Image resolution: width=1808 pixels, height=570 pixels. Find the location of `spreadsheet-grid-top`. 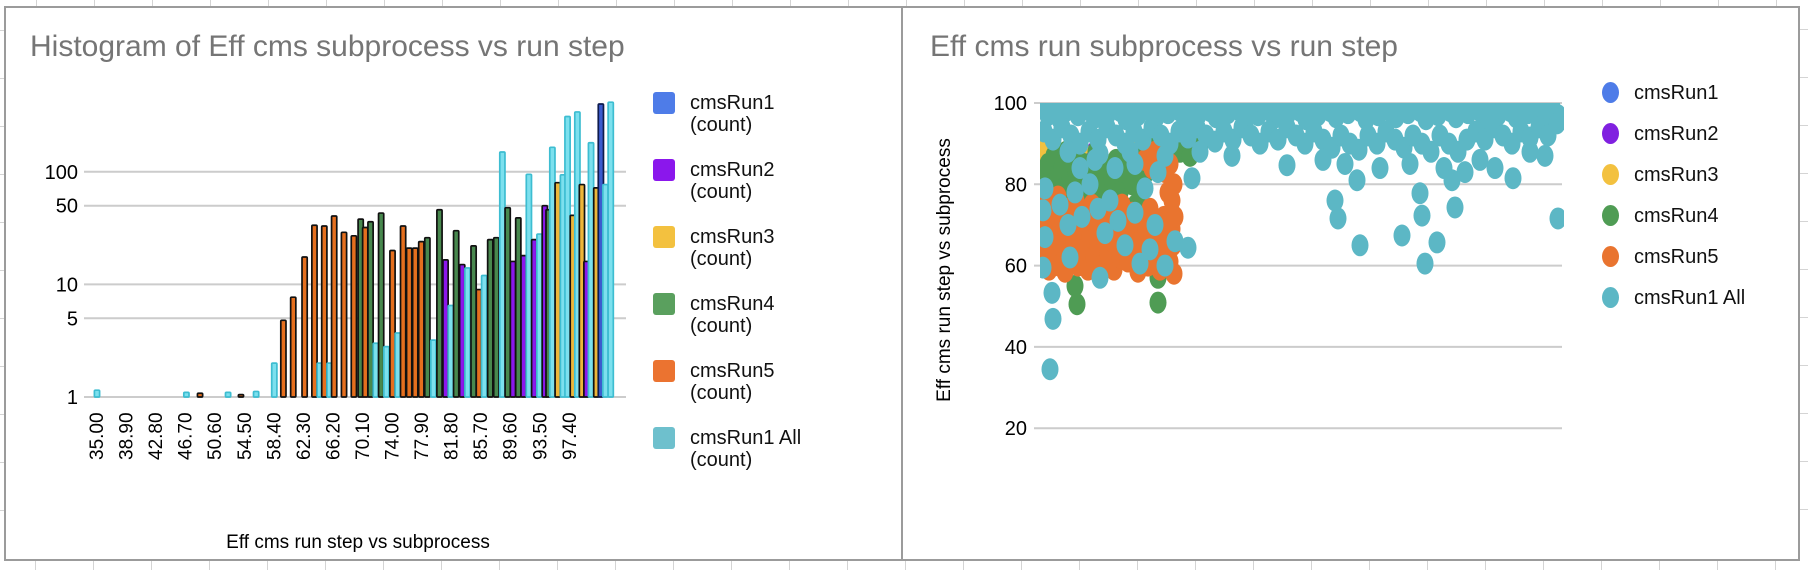

spreadsheet-grid-top is located at coordinates (904, 3).